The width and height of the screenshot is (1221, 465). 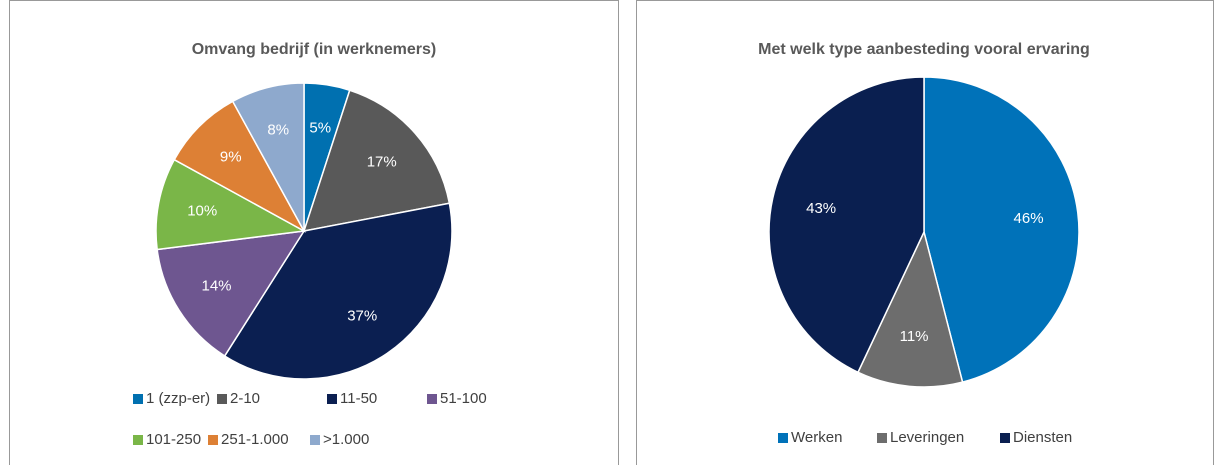 I want to click on legend-label: 2-10, so click(x=245, y=398).